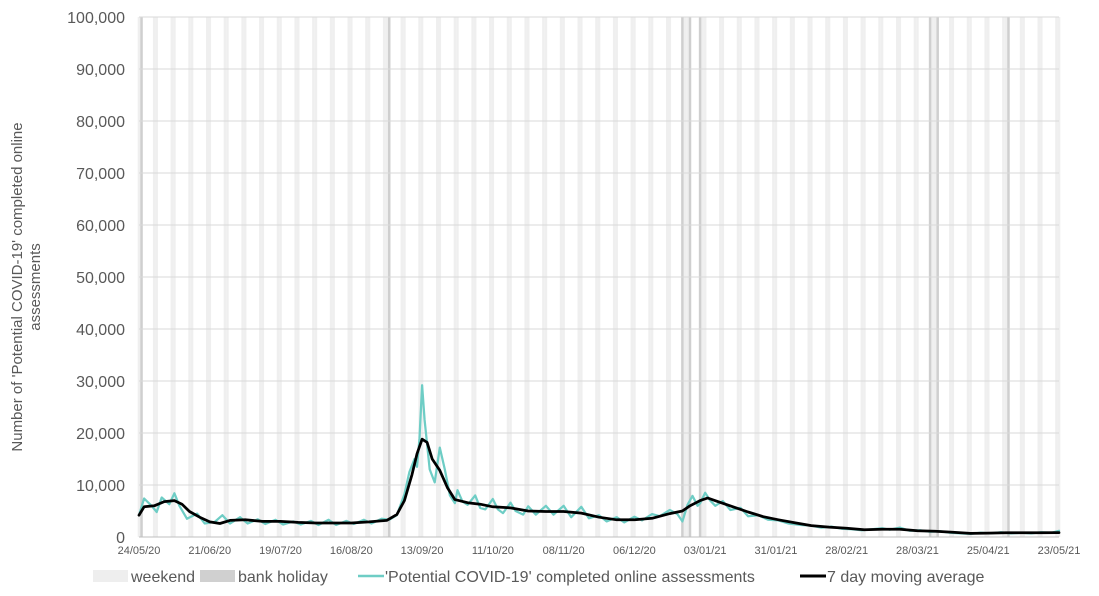  What do you see at coordinates (217, 576) in the screenshot?
I see `legend-swatch-bank-holiday` at bounding box center [217, 576].